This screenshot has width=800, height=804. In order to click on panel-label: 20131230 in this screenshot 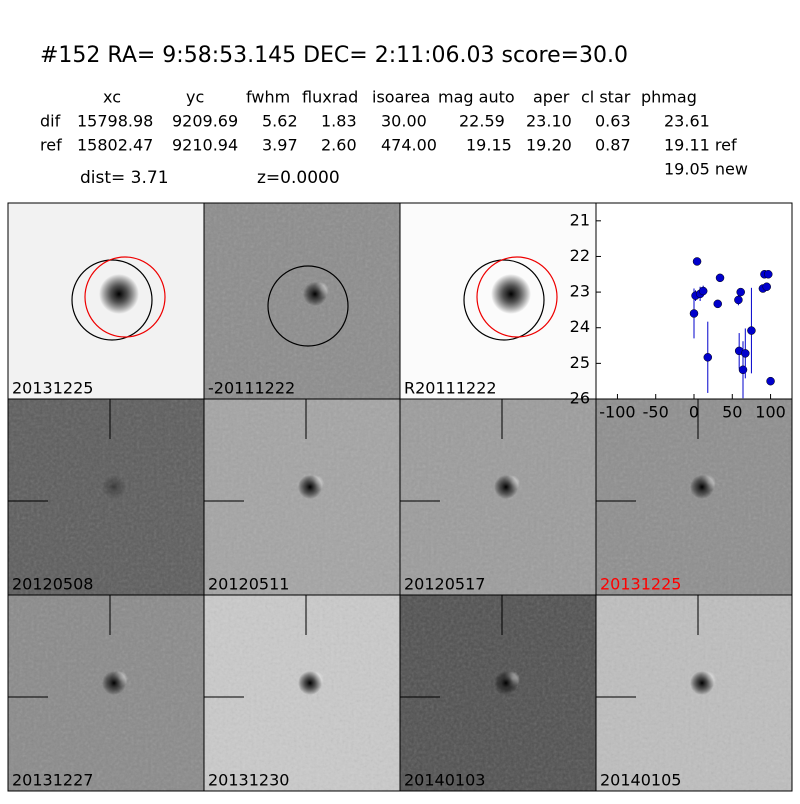, I will do `click(248, 780)`.